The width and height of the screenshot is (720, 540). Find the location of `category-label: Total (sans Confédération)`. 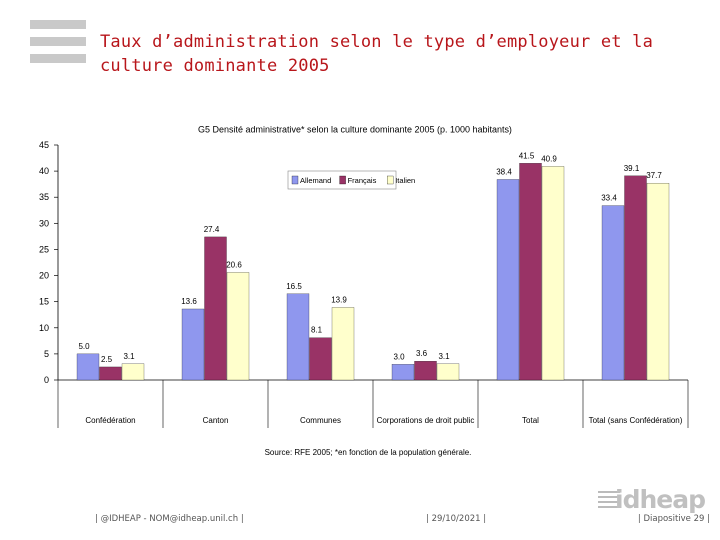

category-label: Total (sans Confédération) is located at coordinates (636, 420).